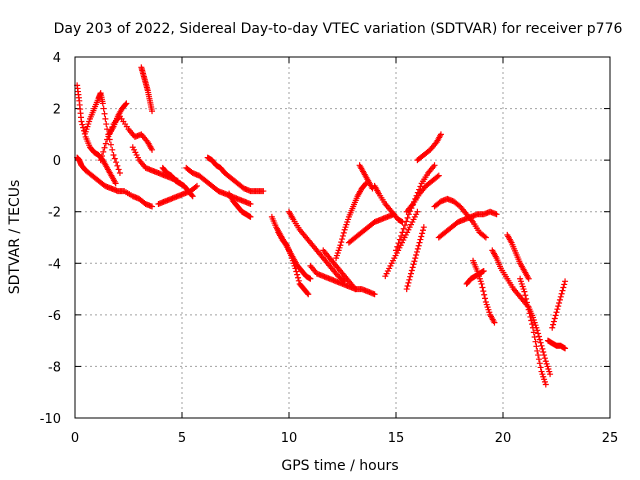 The height and width of the screenshot is (480, 640). Describe the element at coordinates (289, 438) in the screenshot. I see `x-tick-label: 10` at that location.